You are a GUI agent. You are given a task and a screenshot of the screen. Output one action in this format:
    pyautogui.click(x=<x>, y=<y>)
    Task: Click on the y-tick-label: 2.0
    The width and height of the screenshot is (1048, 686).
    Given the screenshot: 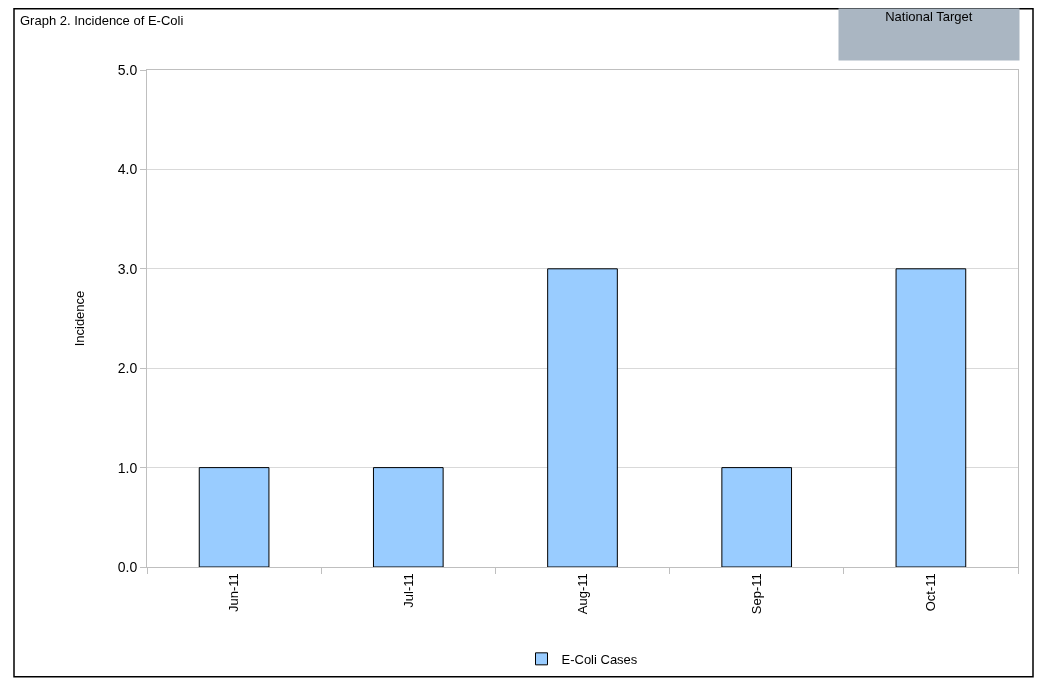 What is the action you would take?
    pyautogui.click(x=127, y=368)
    